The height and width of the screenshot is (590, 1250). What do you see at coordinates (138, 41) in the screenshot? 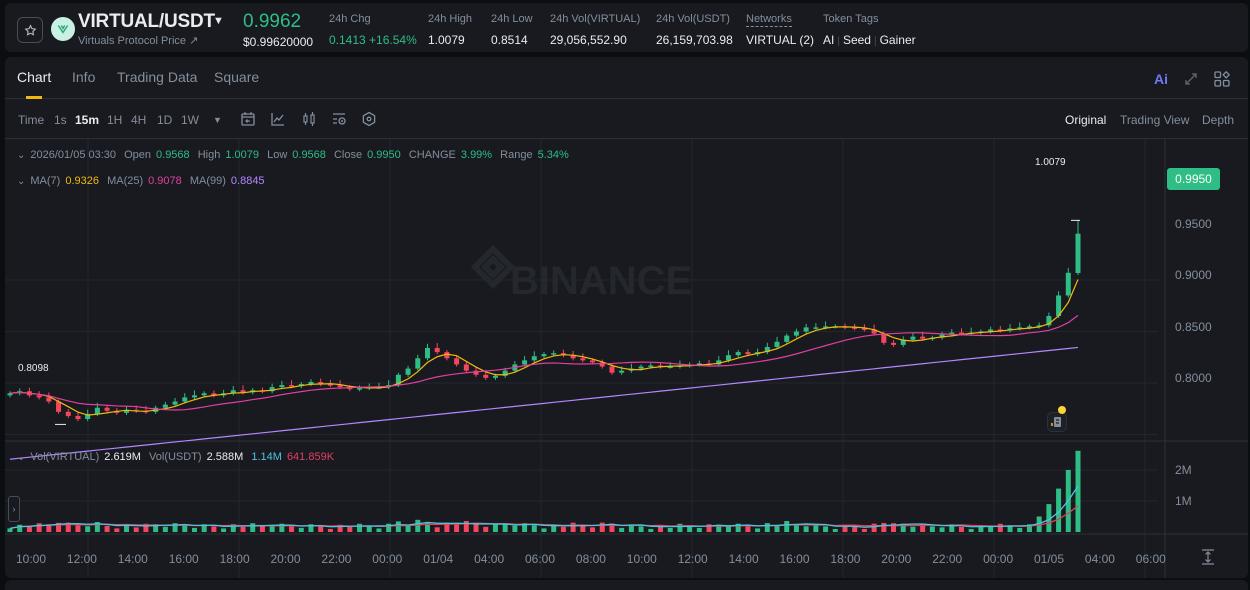
I see `protocol-price-link: Virtuals Protocol Price ↗` at bounding box center [138, 41].